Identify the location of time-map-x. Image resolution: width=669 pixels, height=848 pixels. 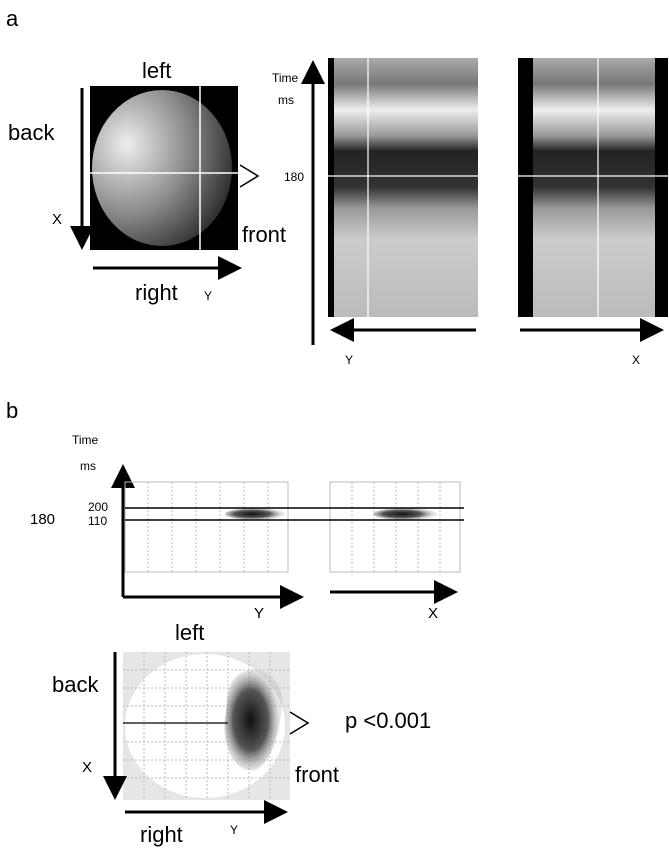
(593, 187).